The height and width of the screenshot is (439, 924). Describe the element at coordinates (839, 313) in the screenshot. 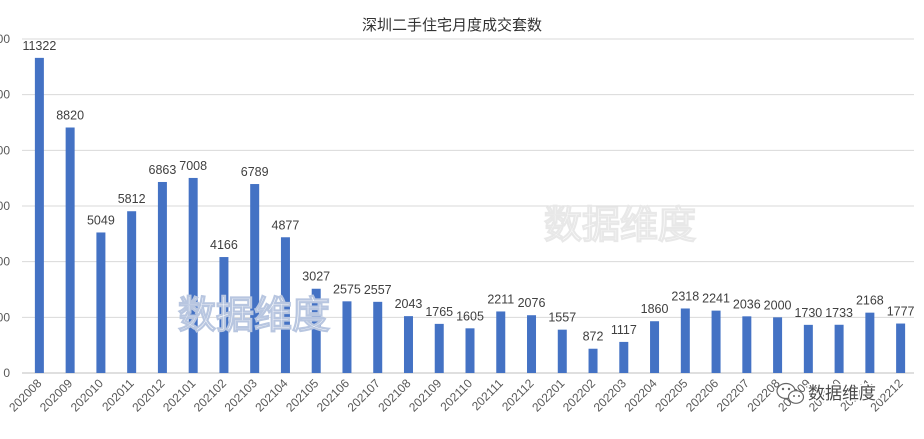

I see `data-label-202210: 1733` at that location.